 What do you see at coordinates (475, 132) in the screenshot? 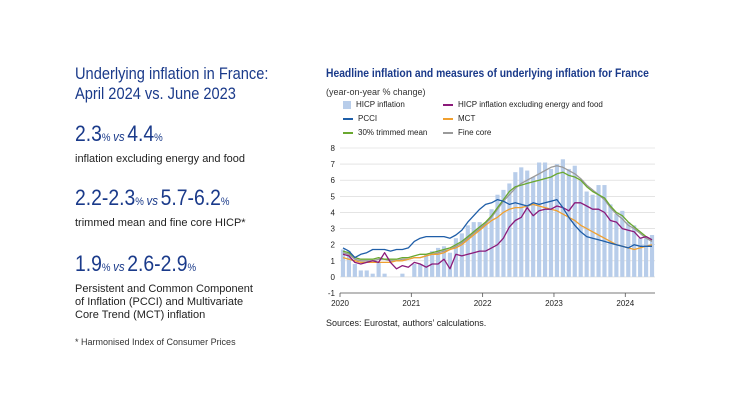
I see `legend-label: Fine core` at bounding box center [475, 132].